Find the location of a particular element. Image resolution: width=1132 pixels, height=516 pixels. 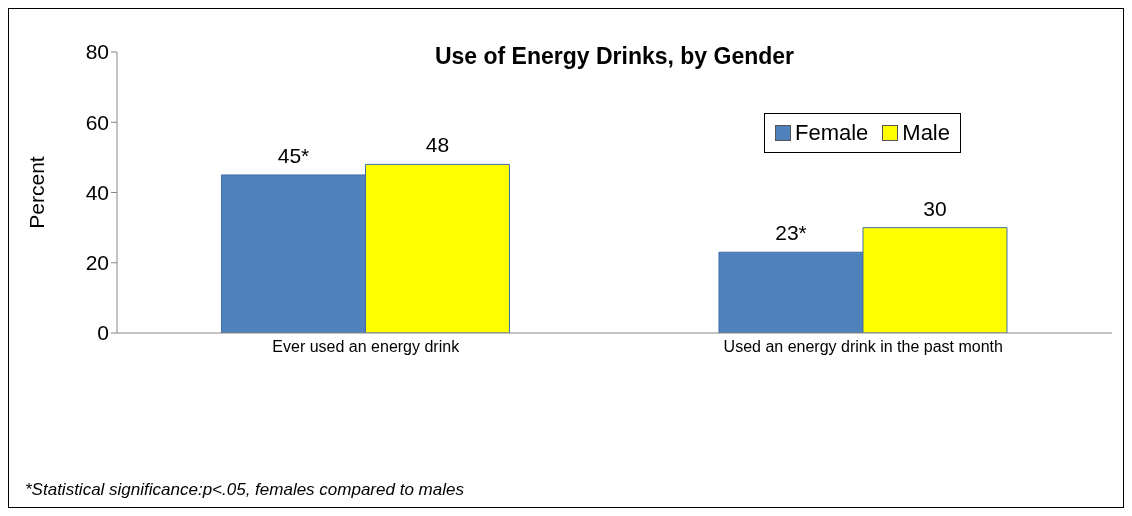

y-tick-label: 80 is located at coordinates (97, 52).